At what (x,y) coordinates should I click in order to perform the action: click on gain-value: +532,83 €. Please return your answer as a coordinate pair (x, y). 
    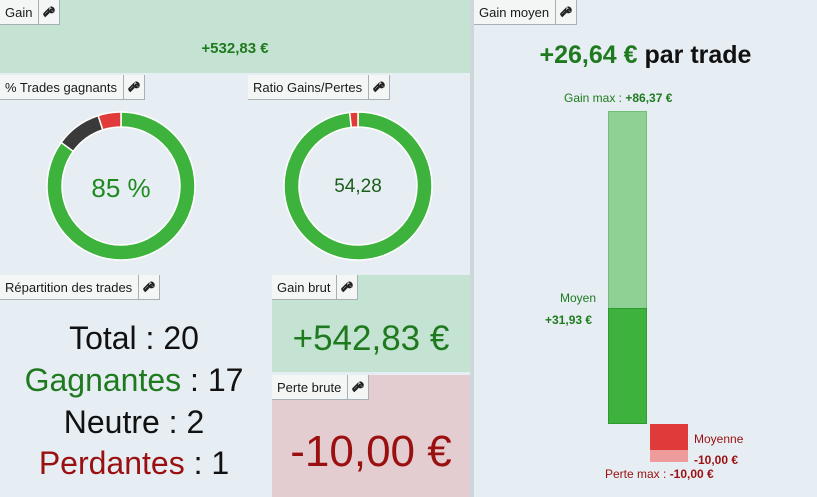
    Looking at the image, I should click on (235, 48).